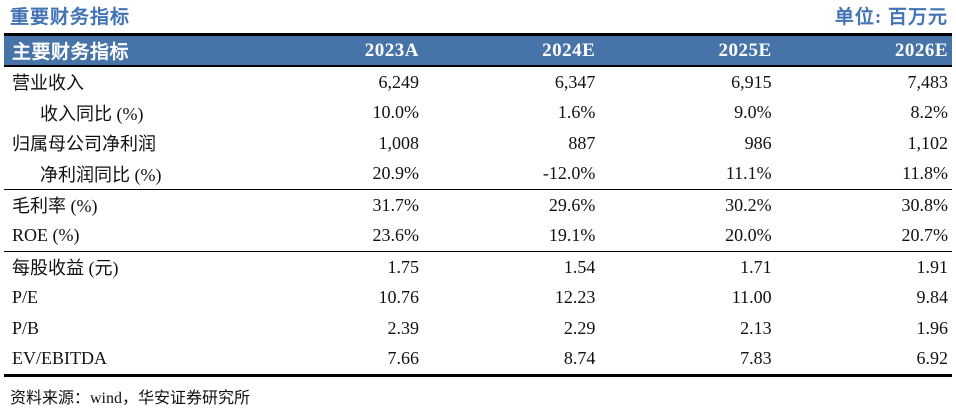  Describe the element at coordinates (579, 327) in the screenshot. I see `value-cell: 2.29` at that location.